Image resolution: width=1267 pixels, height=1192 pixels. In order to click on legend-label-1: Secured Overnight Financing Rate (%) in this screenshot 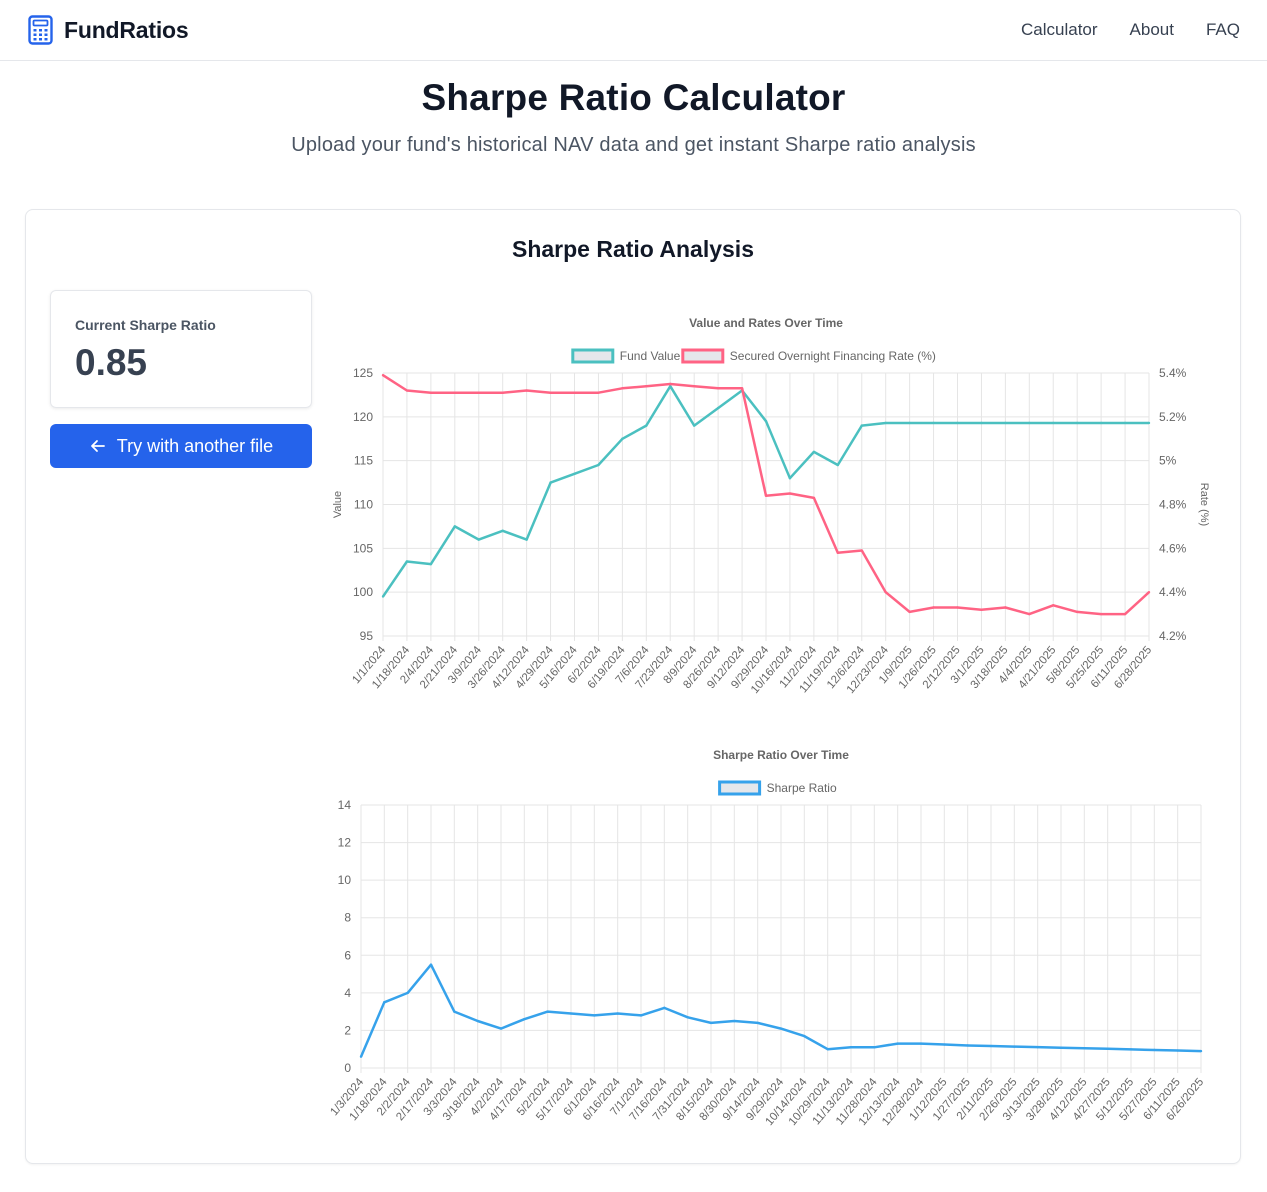, I will do `click(833, 356)`.